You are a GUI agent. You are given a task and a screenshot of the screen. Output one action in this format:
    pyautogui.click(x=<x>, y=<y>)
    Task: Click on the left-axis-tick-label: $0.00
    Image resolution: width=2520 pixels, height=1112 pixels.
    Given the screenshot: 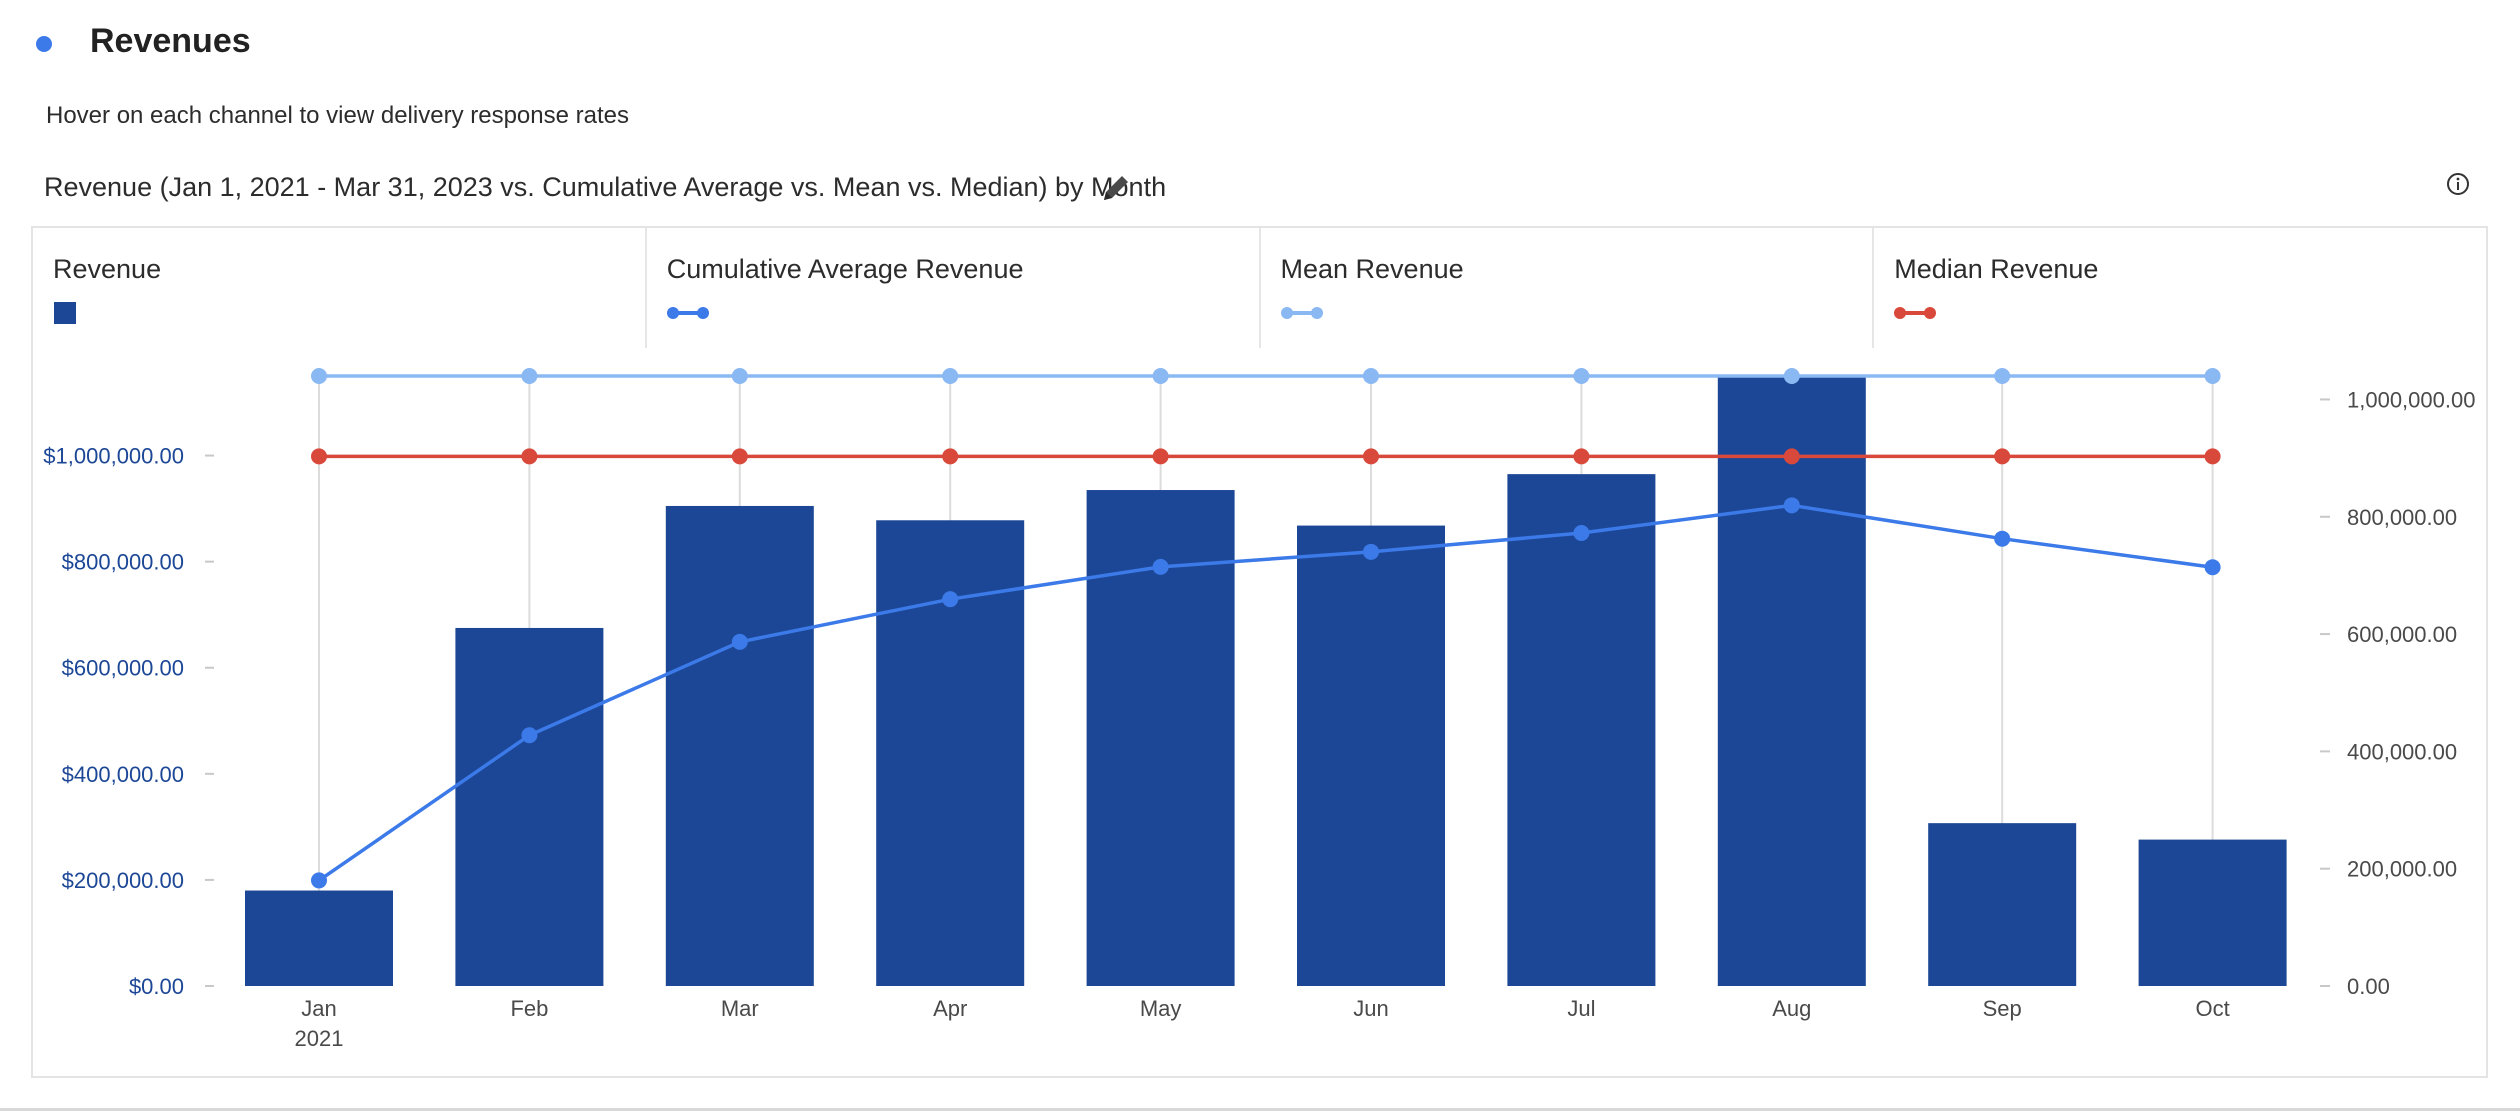 What is the action you would take?
    pyautogui.click(x=156, y=986)
    